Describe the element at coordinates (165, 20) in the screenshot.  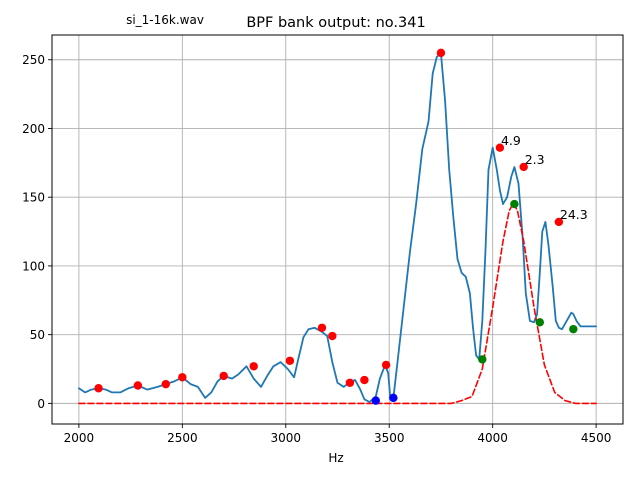
I see `chart-subtitle: si_1-16k.wav` at that location.